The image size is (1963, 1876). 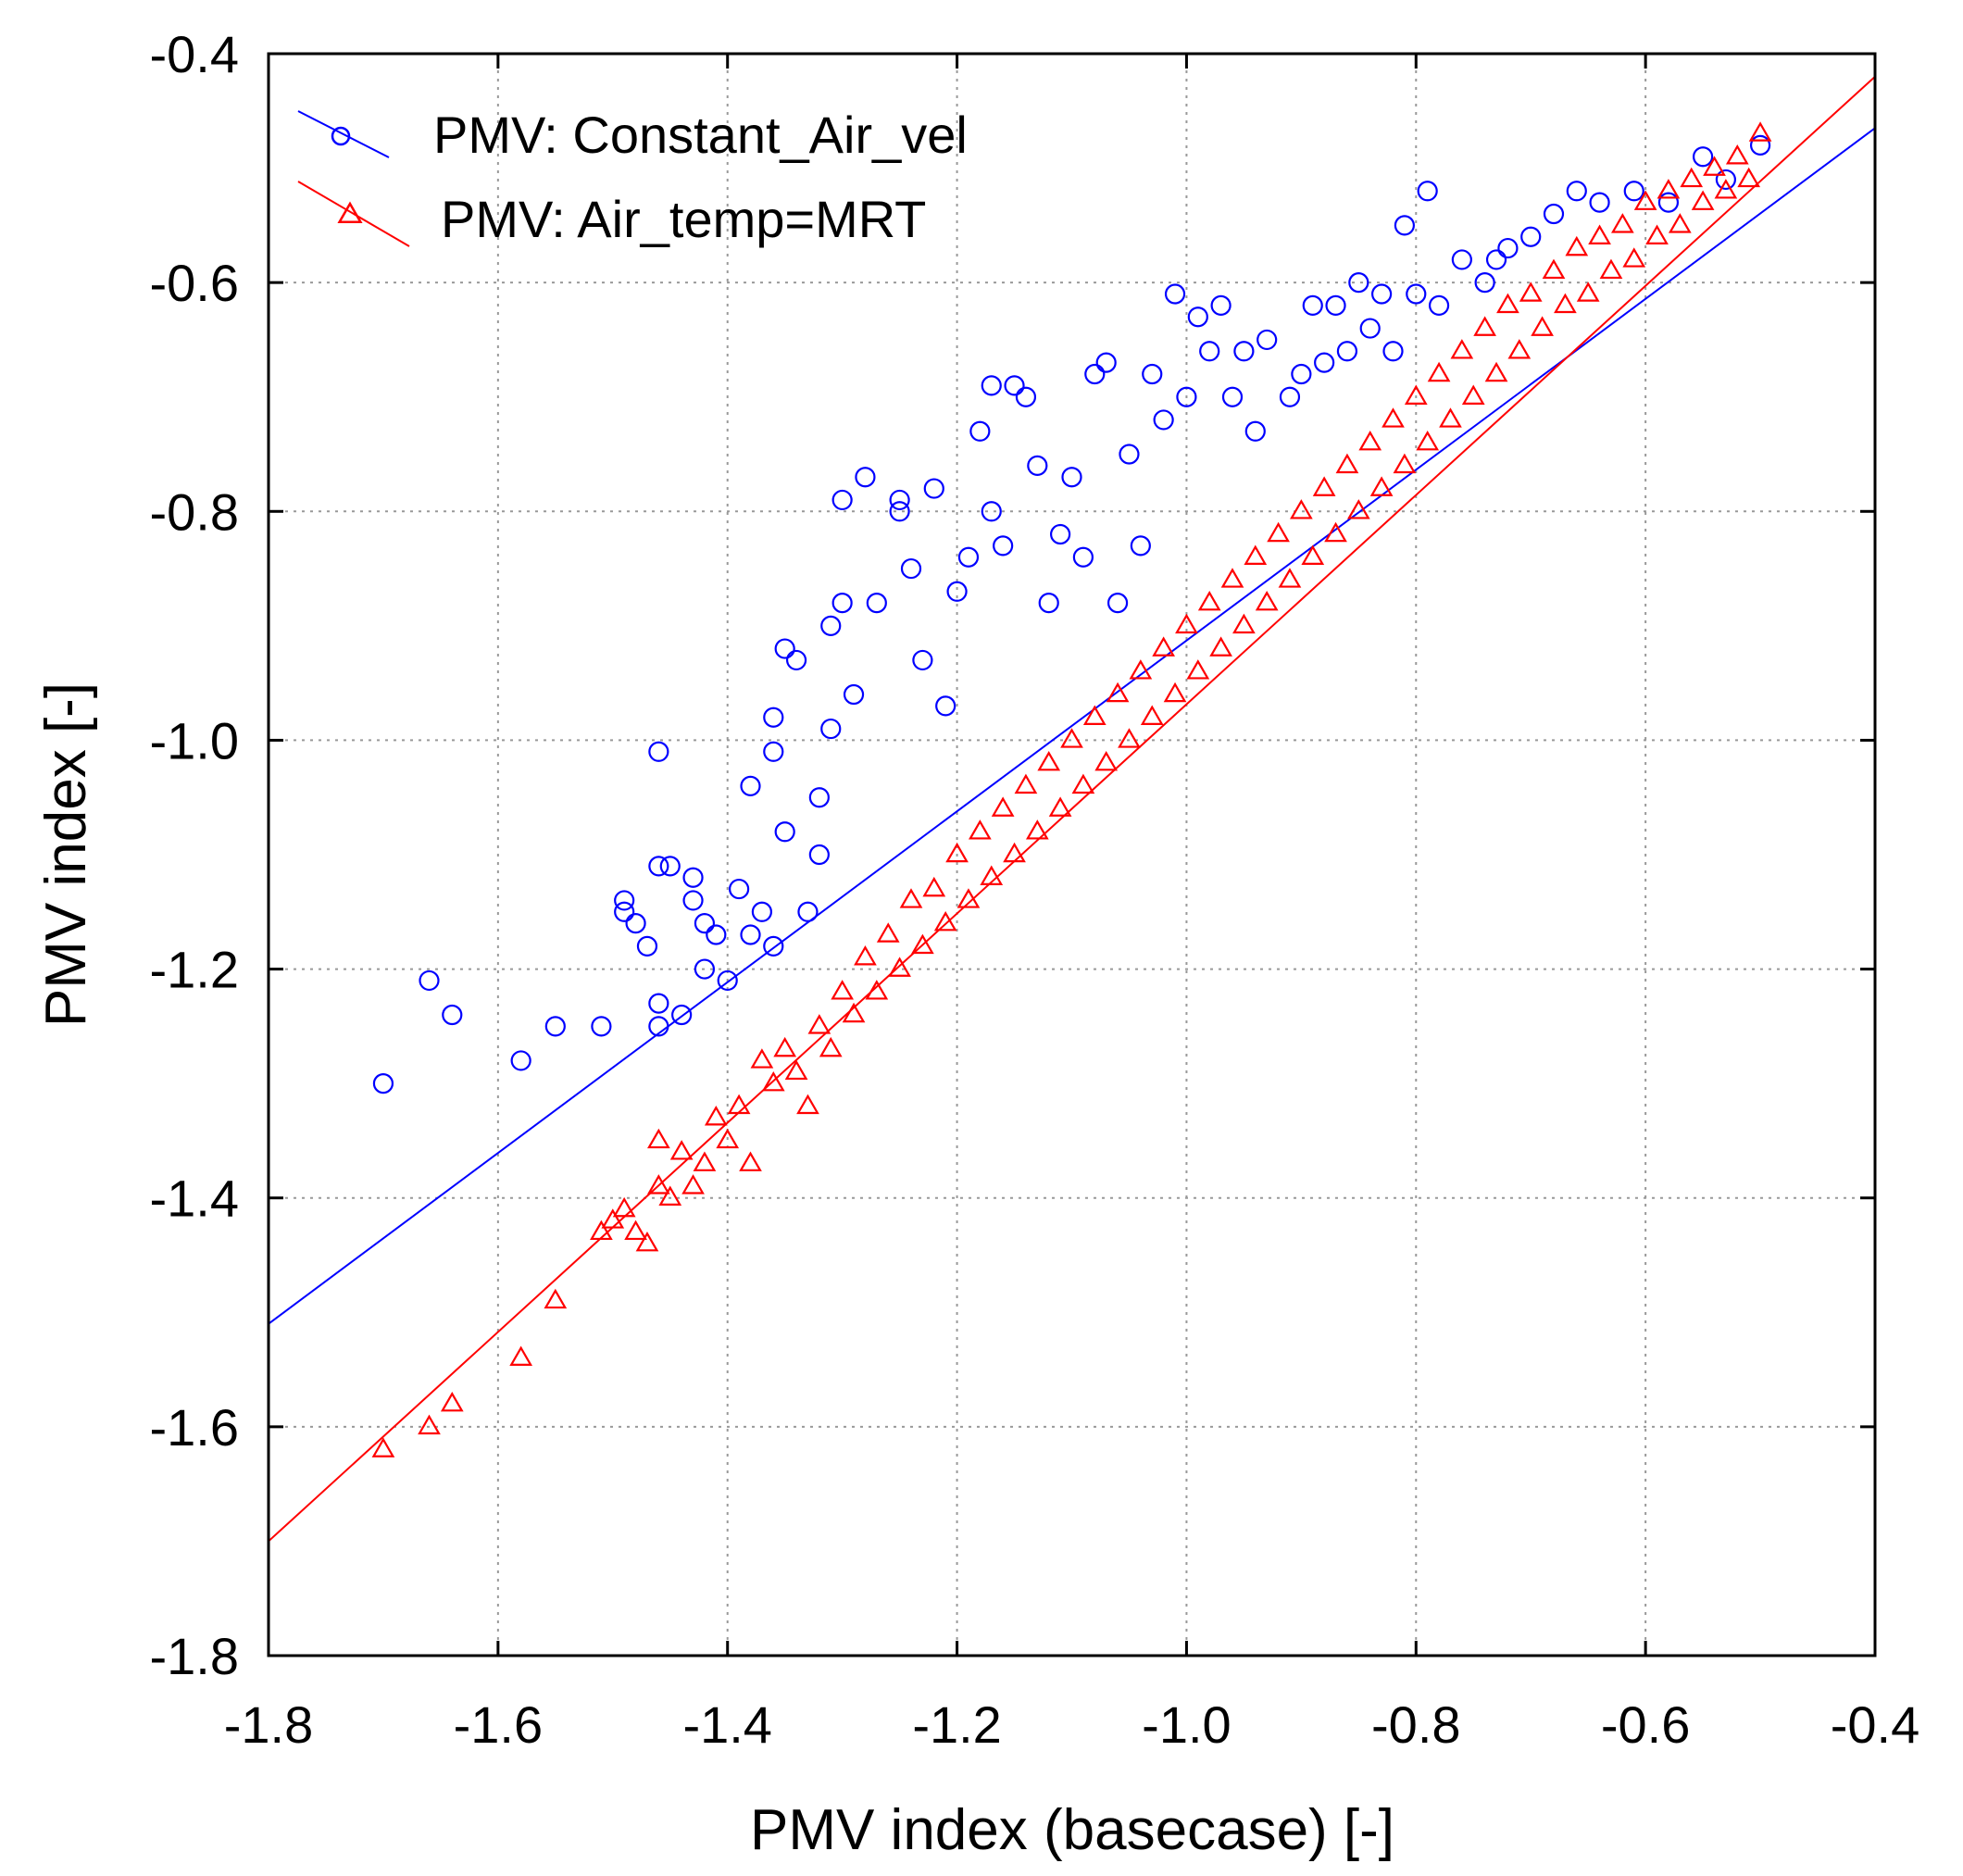 I want to click on y-tick-label: -1.4, so click(x=195, y=1198).